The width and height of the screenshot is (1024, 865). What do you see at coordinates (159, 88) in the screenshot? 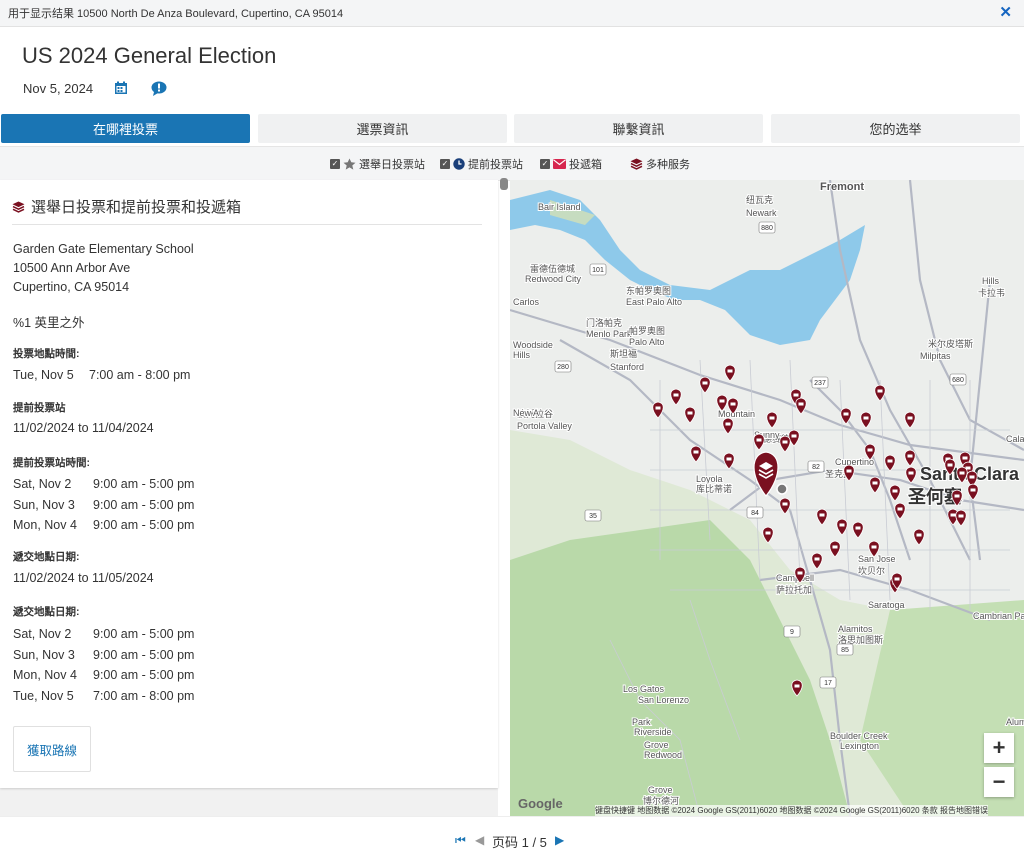
I see `alert-comment-icon` at bounding box center [159, 88].